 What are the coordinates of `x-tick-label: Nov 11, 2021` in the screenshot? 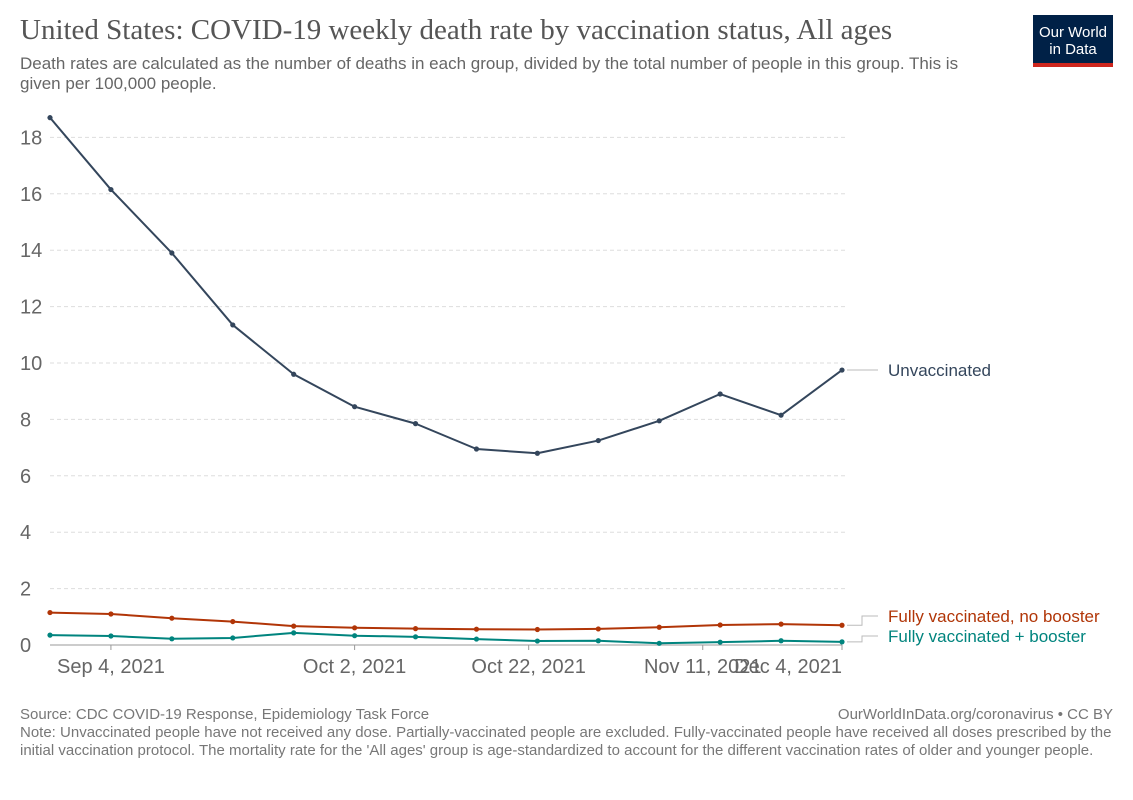 It's located at (703, 667).